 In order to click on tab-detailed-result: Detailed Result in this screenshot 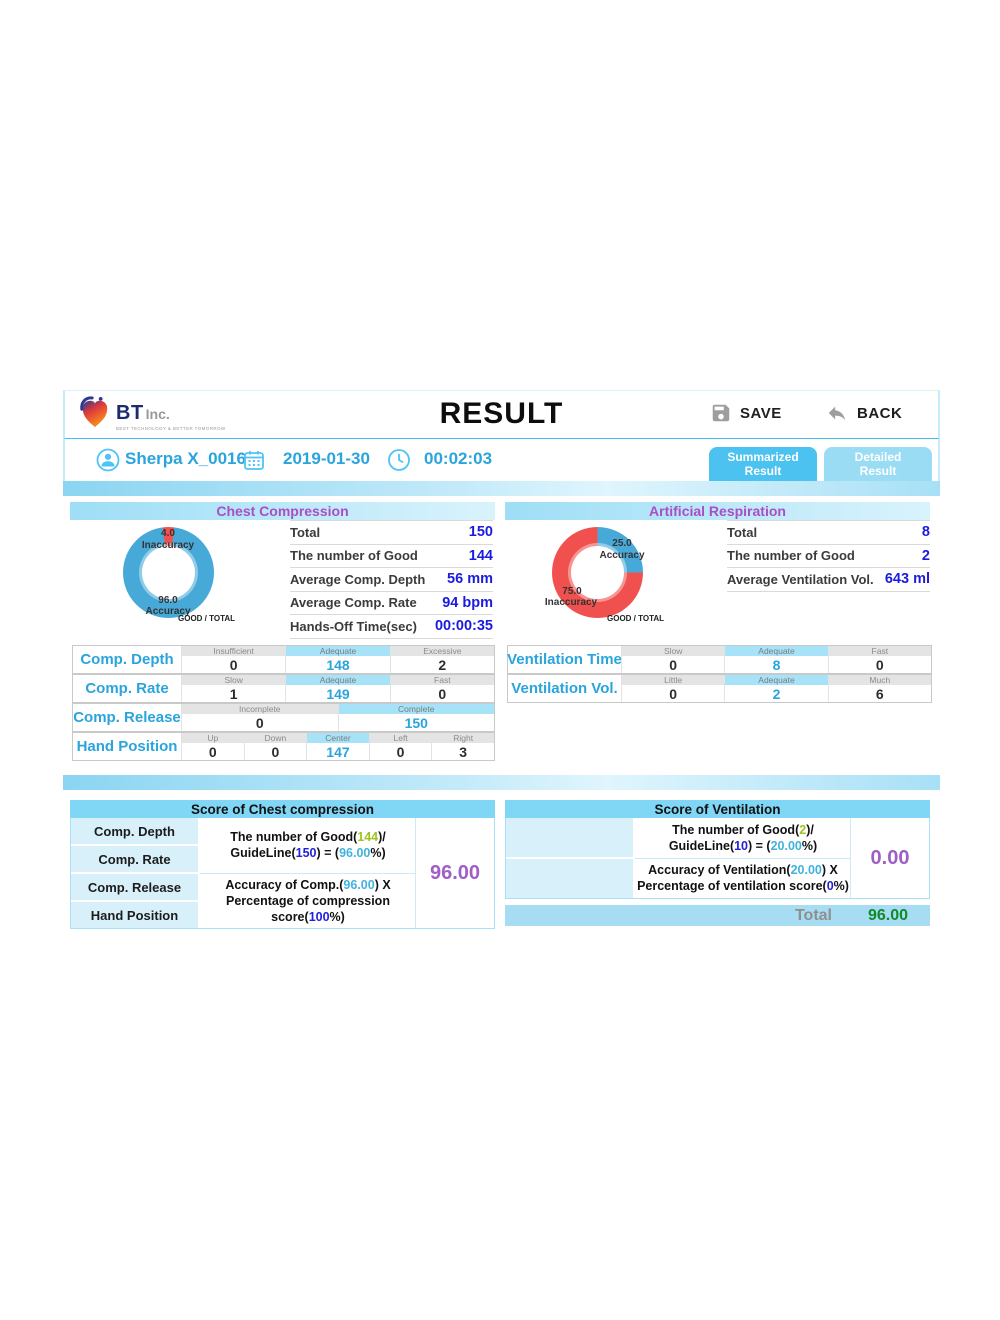, I will do `click(878, 464)`.